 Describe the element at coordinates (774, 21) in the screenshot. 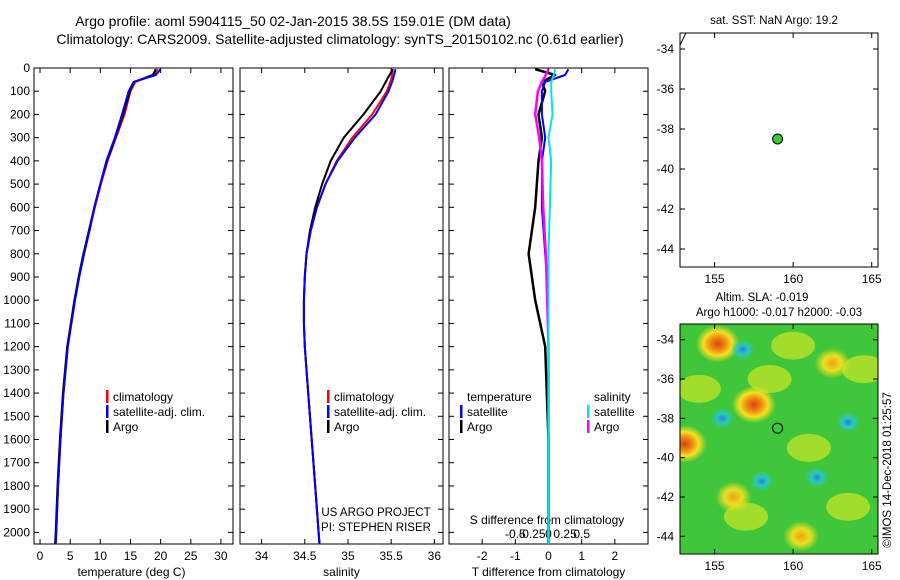

I see `sst-title: sat. SST: NaN Argo: 19.2` at that location.